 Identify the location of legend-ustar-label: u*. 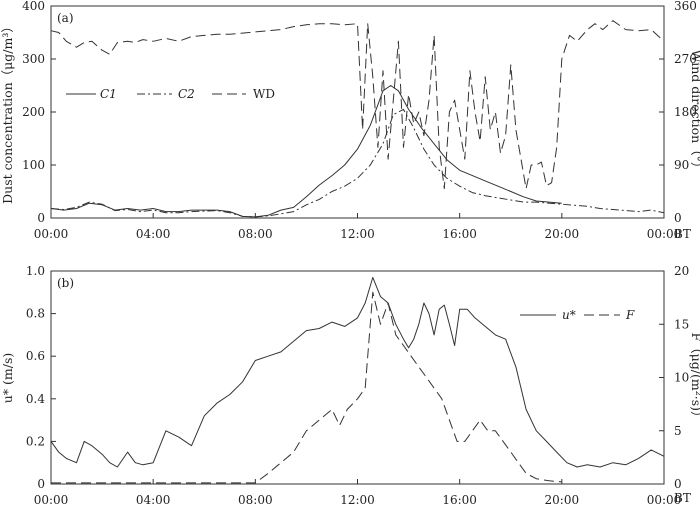
(569, 315).